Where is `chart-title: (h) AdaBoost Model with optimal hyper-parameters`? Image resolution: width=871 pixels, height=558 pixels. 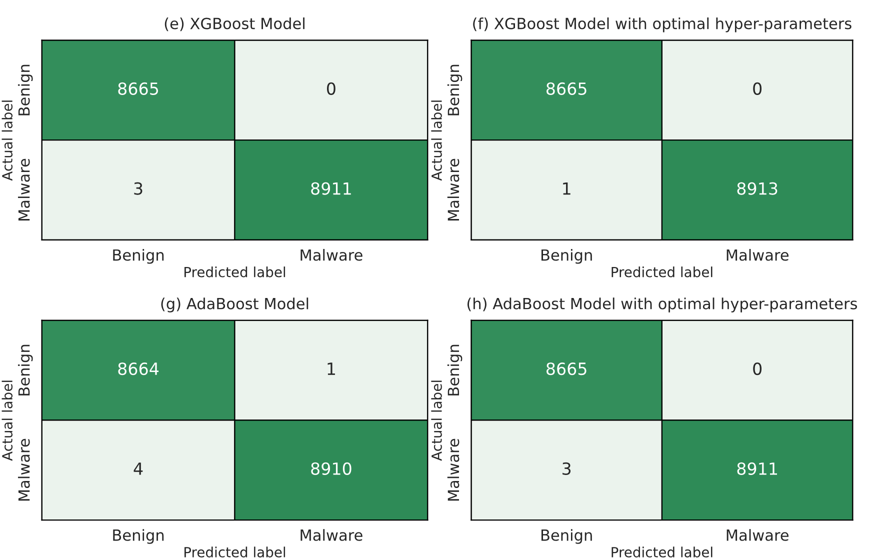
chart-title: (h) AdaBoost Model with optimal hyper-parameters is located at coordinates (662, 305).